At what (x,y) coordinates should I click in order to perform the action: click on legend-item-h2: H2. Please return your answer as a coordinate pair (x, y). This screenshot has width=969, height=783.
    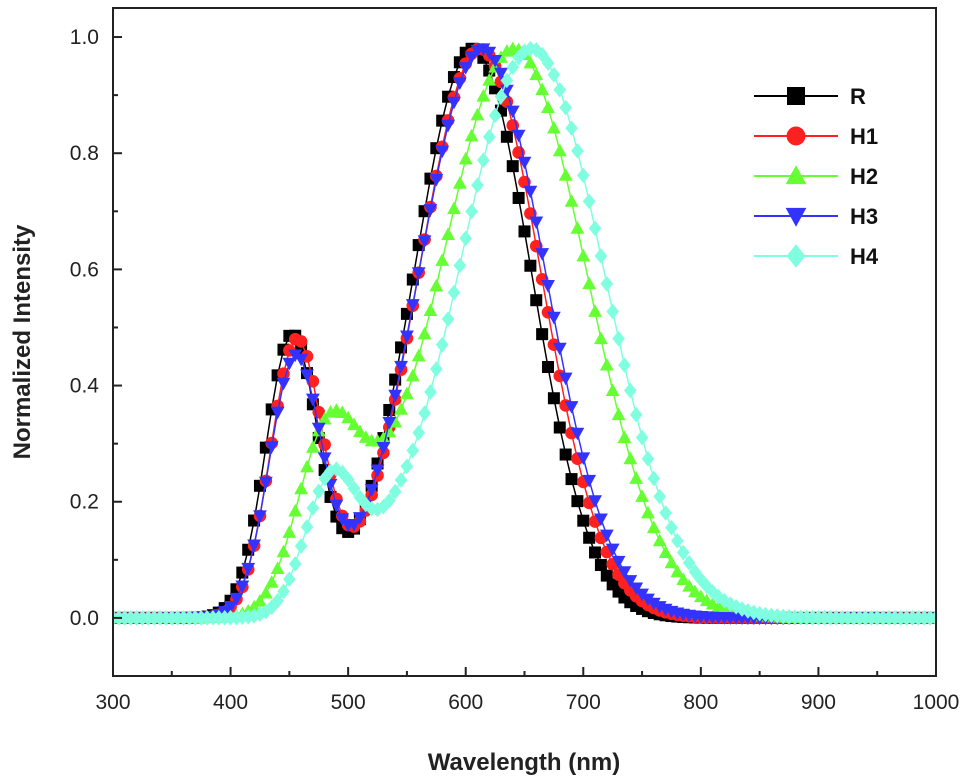
    Looking at the image, I should click on (816, 176).